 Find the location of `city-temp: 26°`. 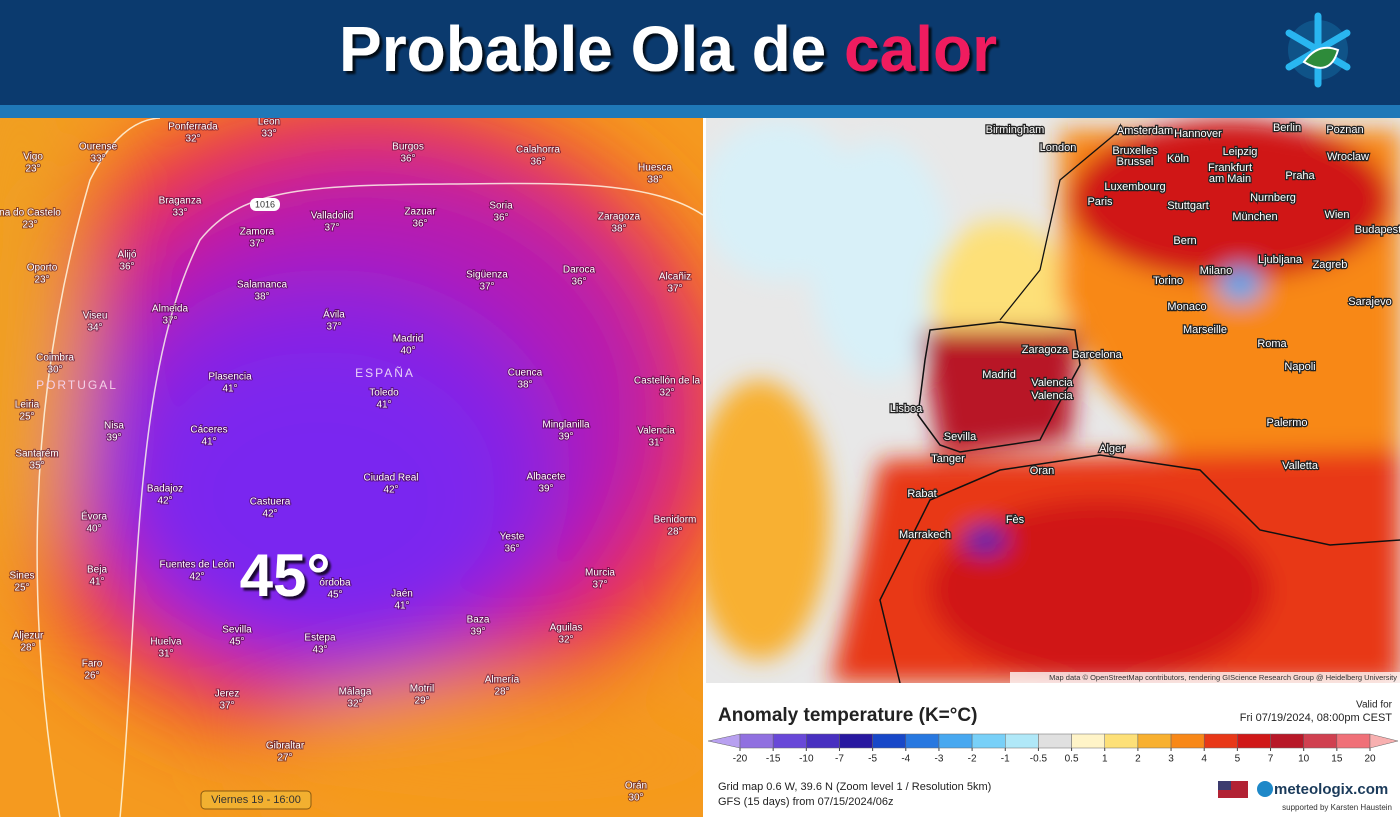

city-temp: 26° is located at coordinates (91, 676).